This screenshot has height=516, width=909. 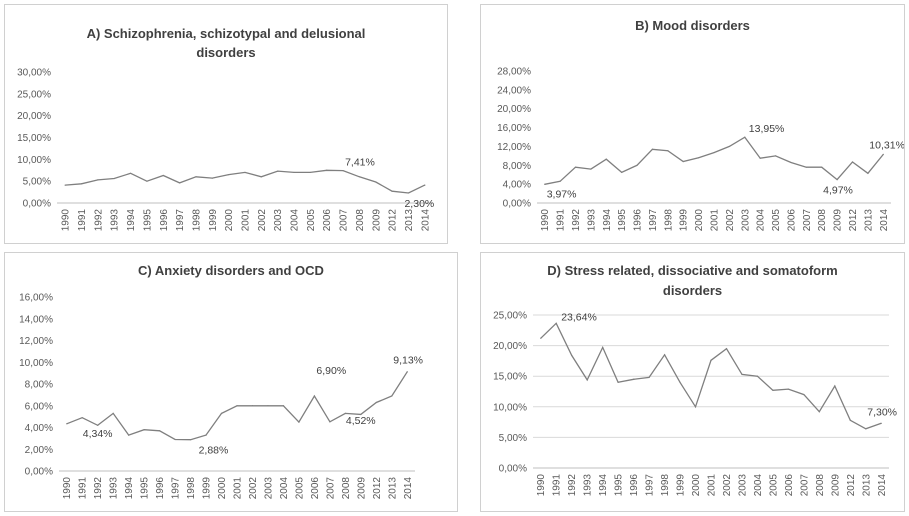 I want to click on chart-b-xtick-label: 1999, so click(x=684, y=220).